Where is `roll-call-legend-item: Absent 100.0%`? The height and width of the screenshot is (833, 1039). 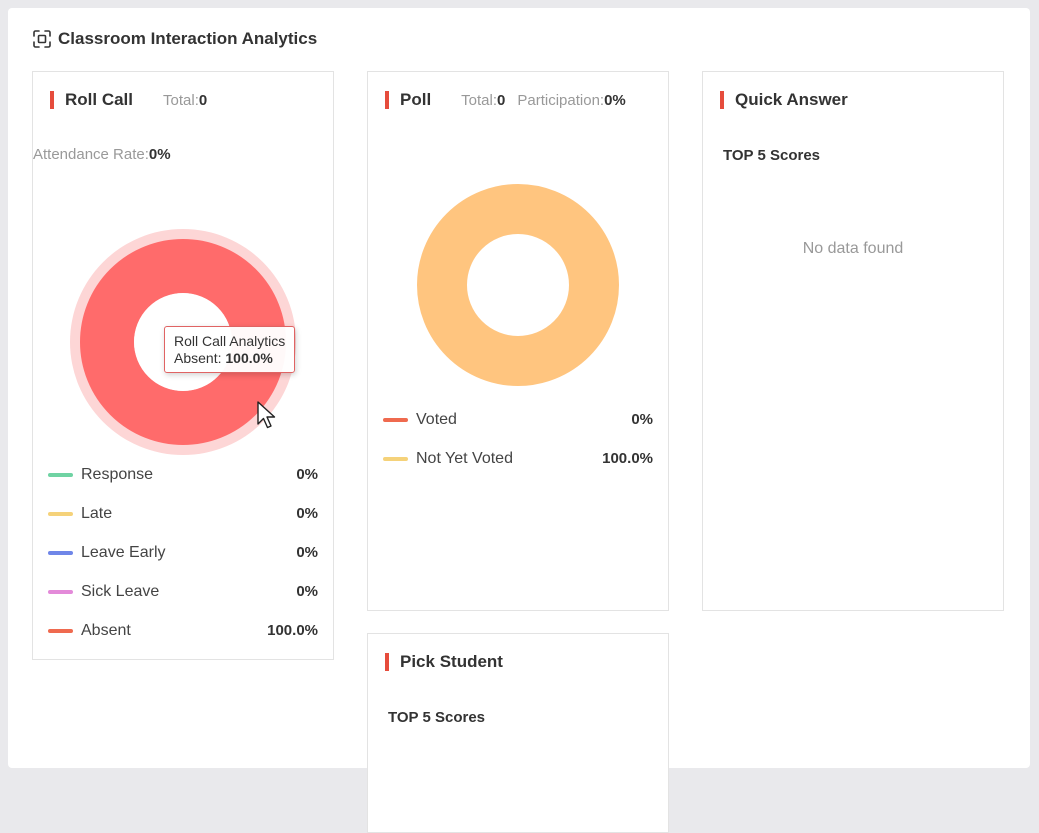
roll-call-legend-item: Absent 100.0% is located at coordinates (183, 630).